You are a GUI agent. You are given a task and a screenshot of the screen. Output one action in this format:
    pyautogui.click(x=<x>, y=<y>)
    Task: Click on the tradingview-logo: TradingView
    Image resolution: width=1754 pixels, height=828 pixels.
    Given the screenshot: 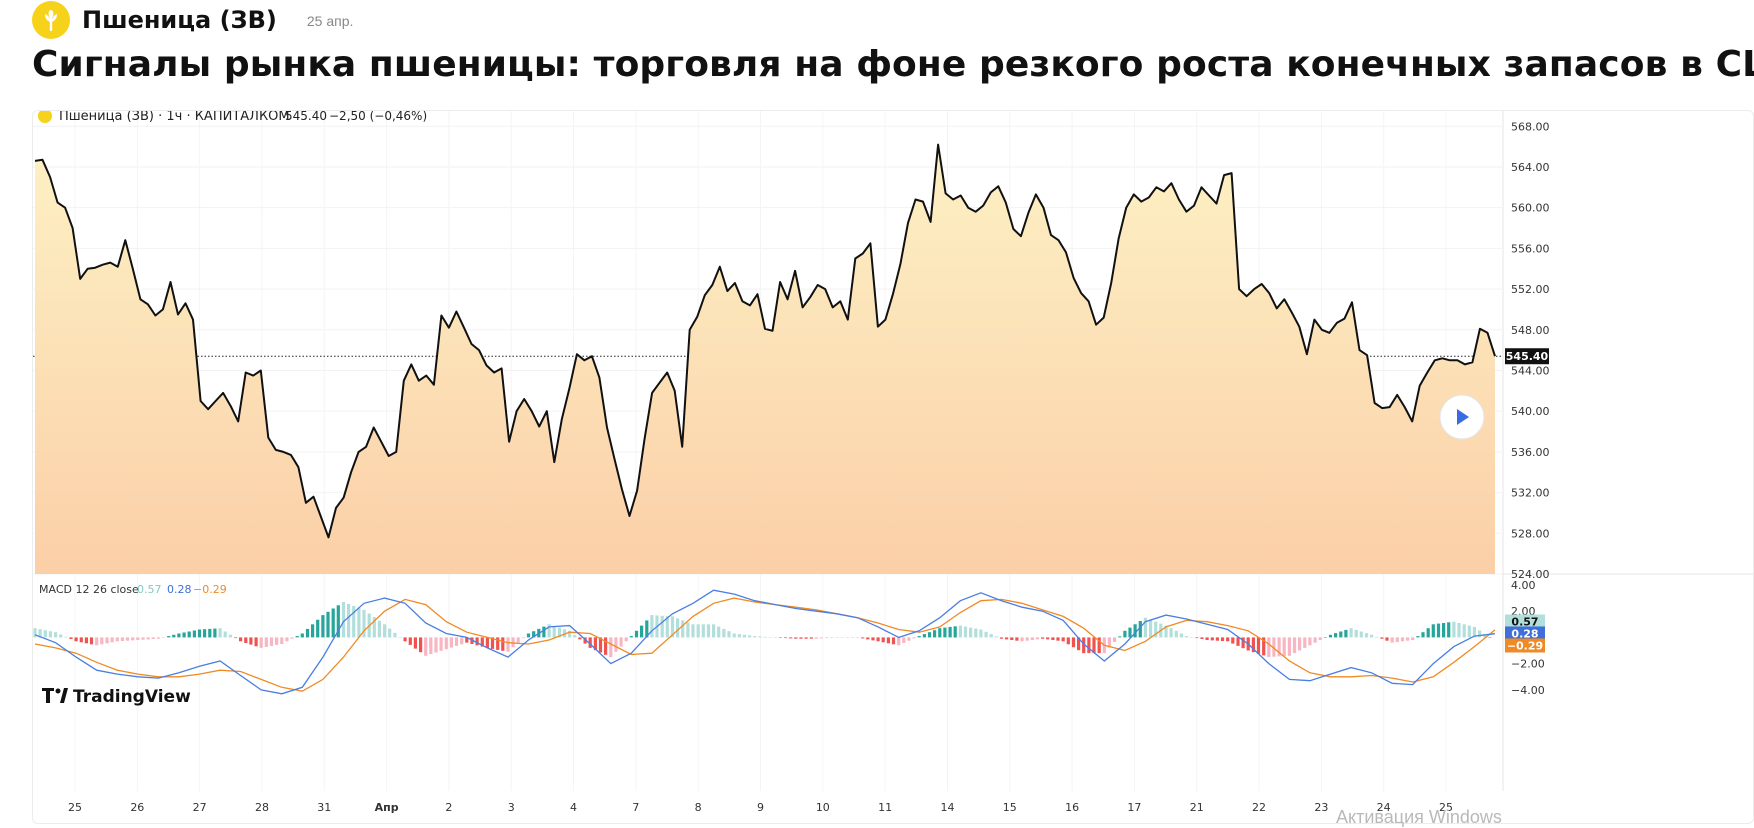 What is the action you would take?
    pyautogui.click(x=116, y=697)
    